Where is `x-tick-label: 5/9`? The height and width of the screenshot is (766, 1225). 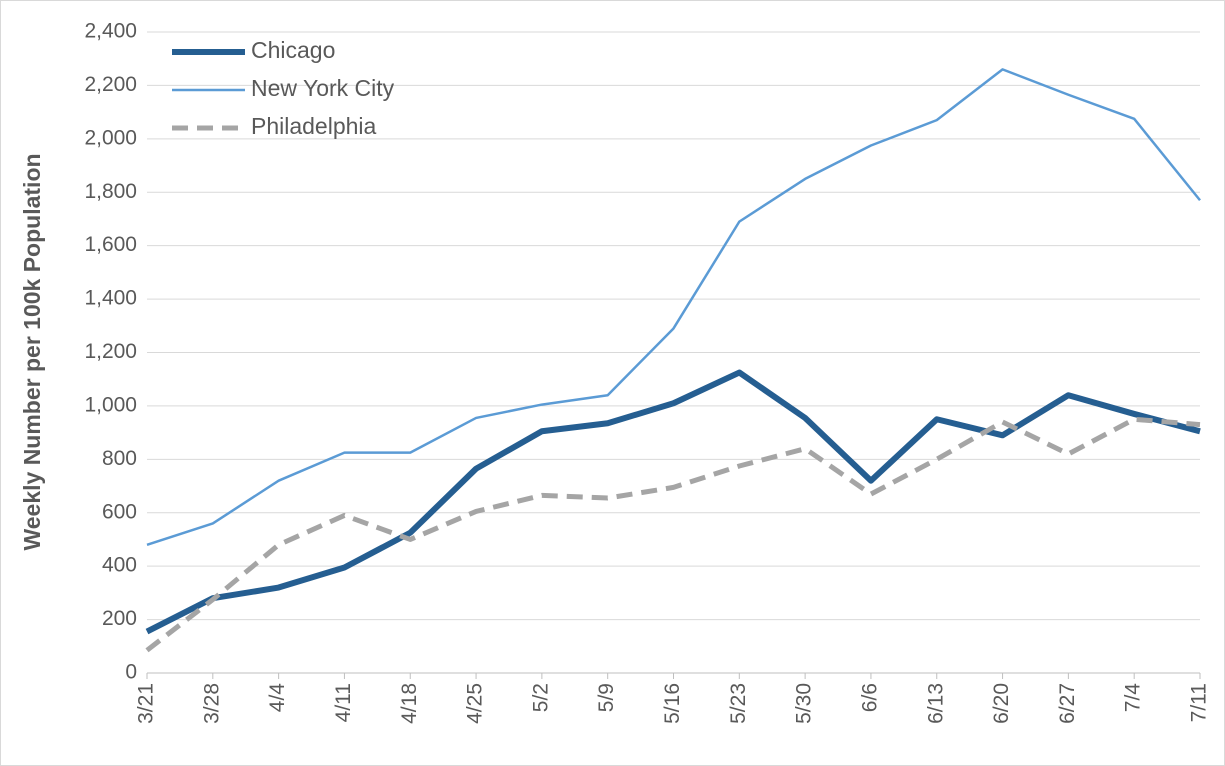 x-tick-label: 5/9 is located at coordinates (606, 697).